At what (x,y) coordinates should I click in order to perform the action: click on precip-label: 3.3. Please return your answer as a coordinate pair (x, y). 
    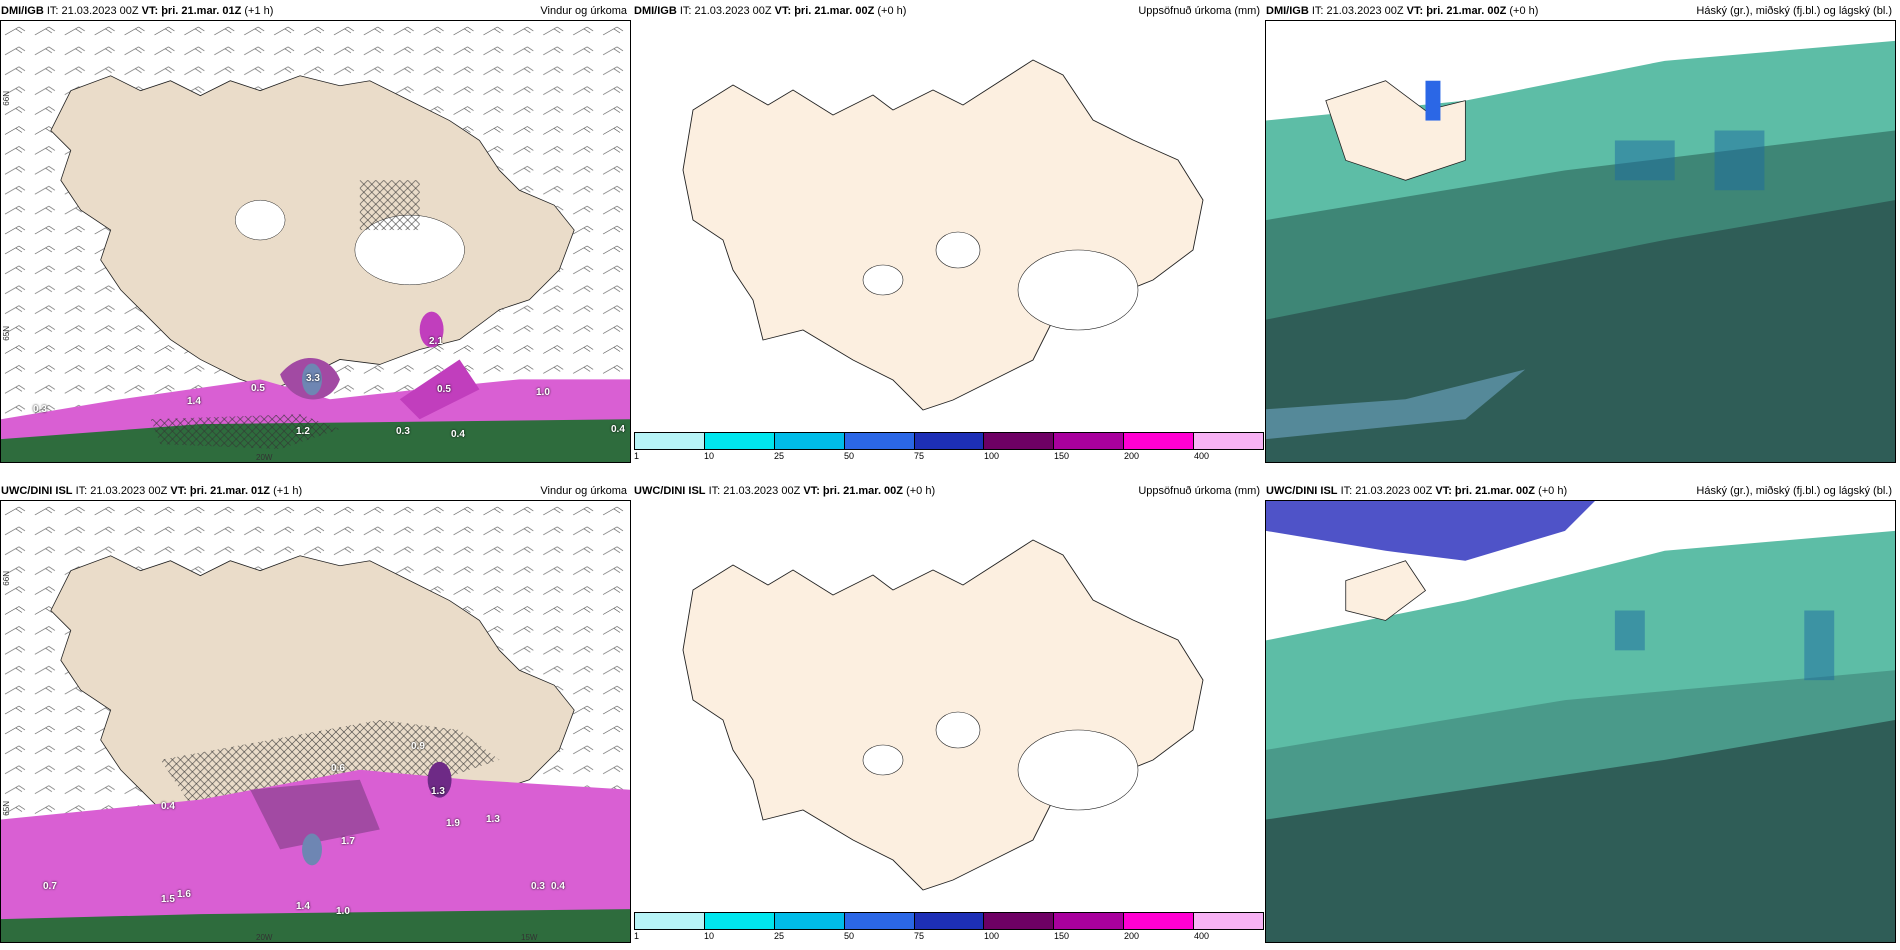
    Looking at the image, I should click on (313, 378).